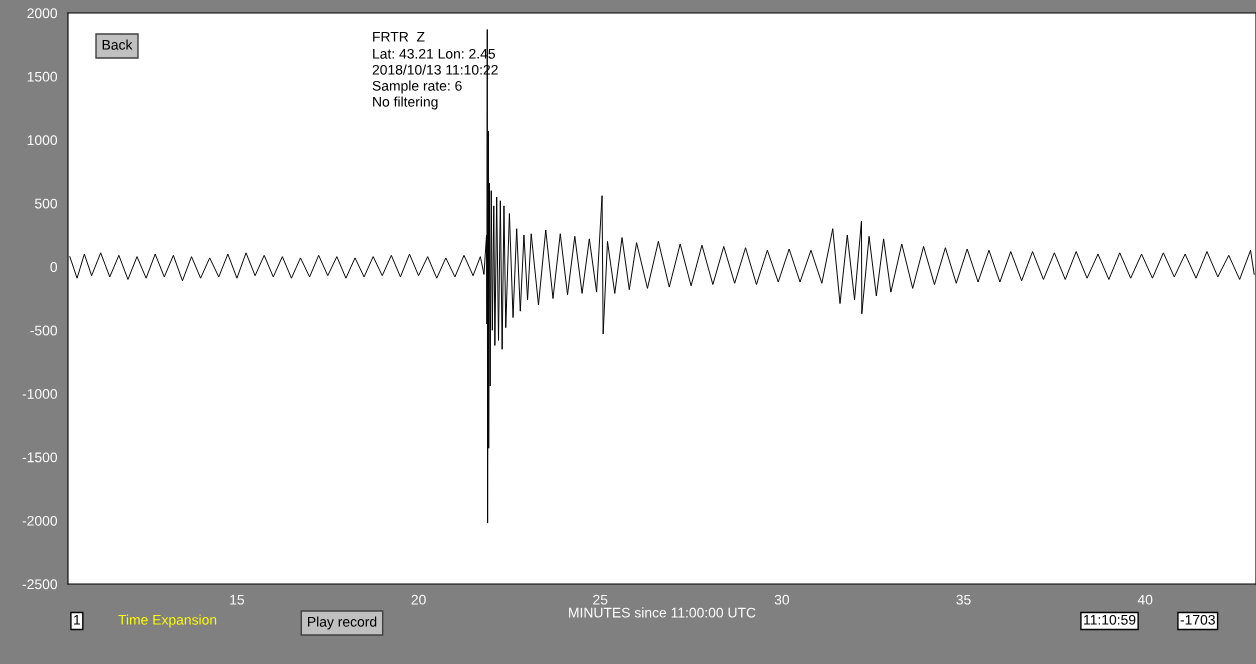 This screenshot has height=664, width=1256. Describe the element at coordinates (963, 599) in the screenshot. I see `x-tick-label: 35` at that location.